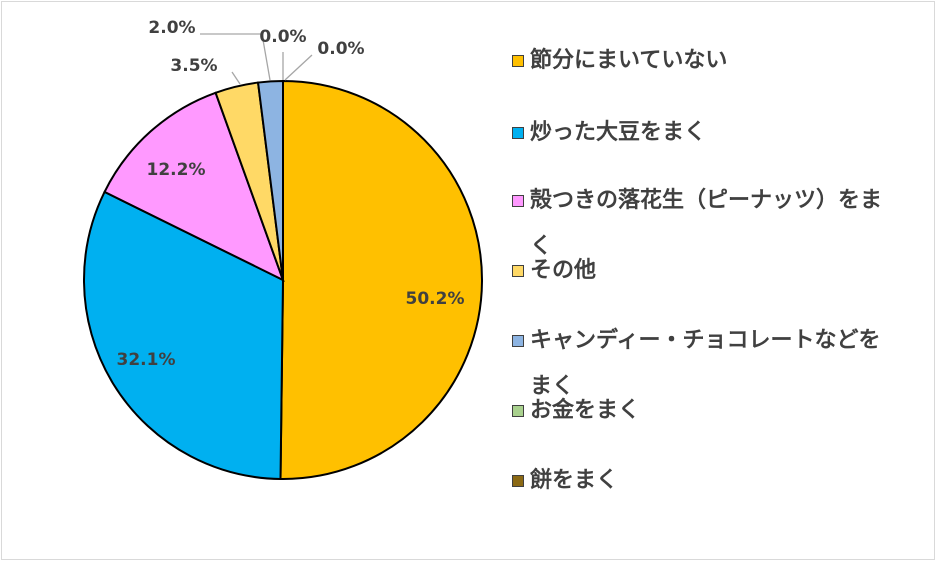 Image resolution: width=938 pixels, height=563 pixels. Describe the element at coordinates (618, 132) in the screenshot. I see `legend-label: 炒った大豆をまく` at that location.